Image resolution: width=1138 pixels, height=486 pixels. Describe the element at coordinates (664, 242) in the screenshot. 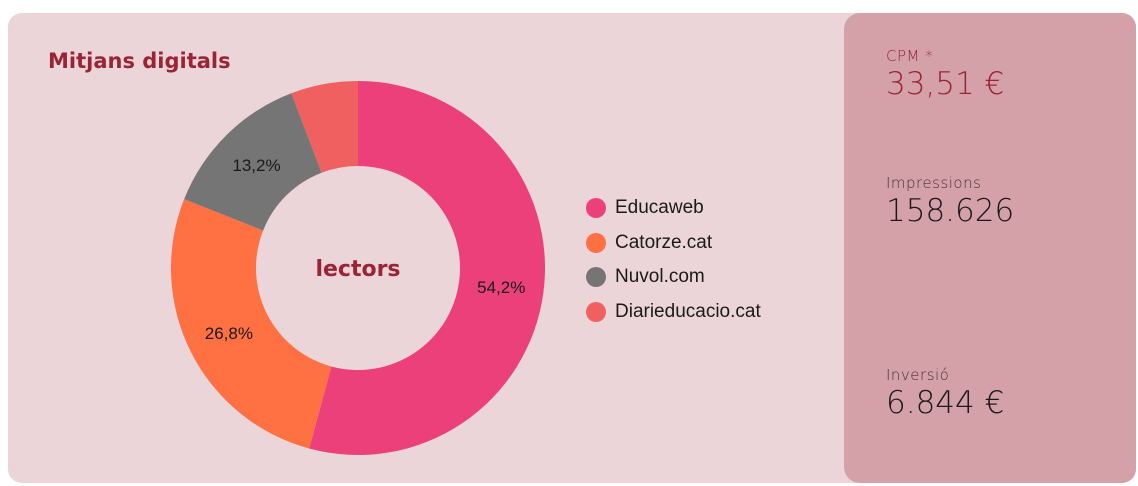

I see `legend-label: Catorze.cat` at that location.